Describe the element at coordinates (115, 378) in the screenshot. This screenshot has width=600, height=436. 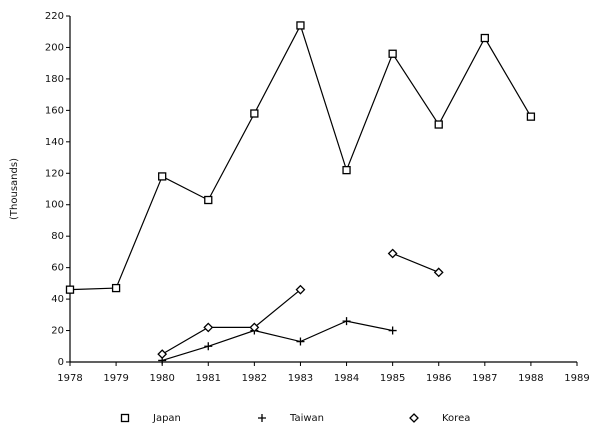
I see `x-tick-label: 1979` at that location.